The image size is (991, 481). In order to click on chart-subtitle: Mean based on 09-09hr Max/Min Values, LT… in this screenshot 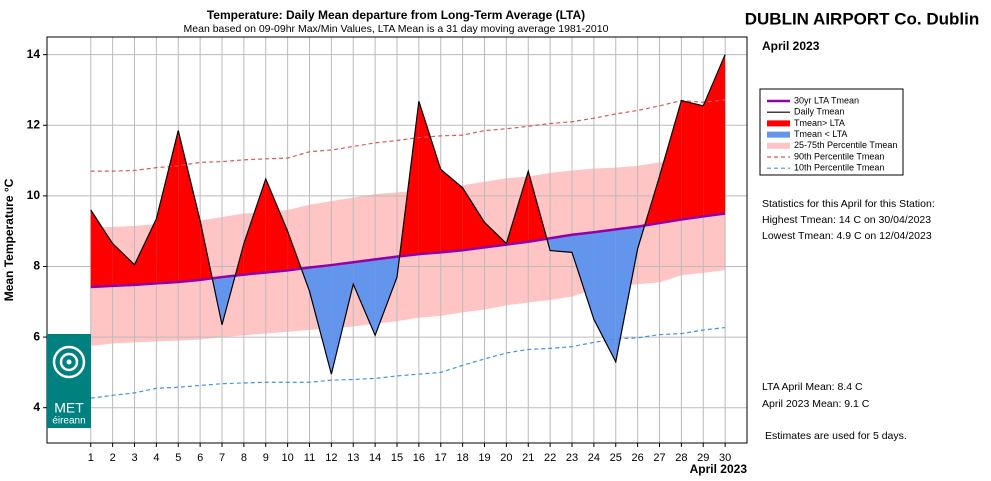, I will do `click(396, 29)`.